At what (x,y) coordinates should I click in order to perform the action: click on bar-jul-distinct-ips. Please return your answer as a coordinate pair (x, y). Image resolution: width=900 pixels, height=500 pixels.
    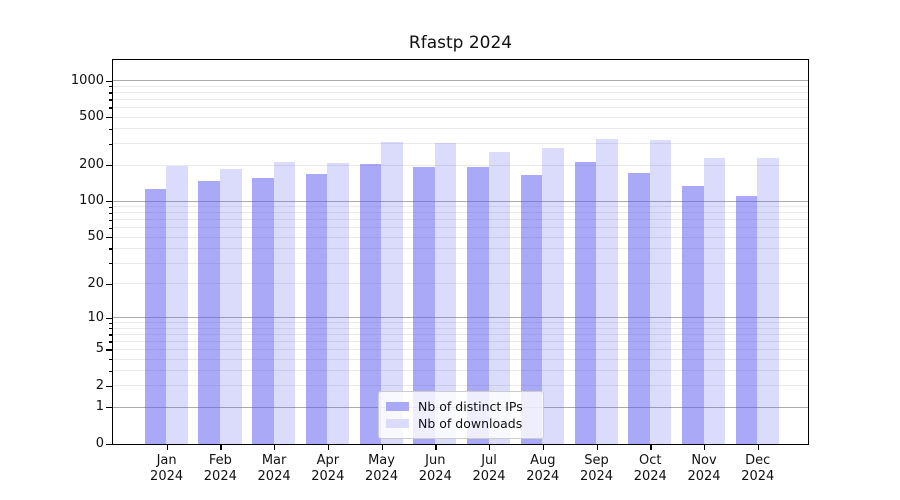
    Looking at the image, I should click on (478, 305).